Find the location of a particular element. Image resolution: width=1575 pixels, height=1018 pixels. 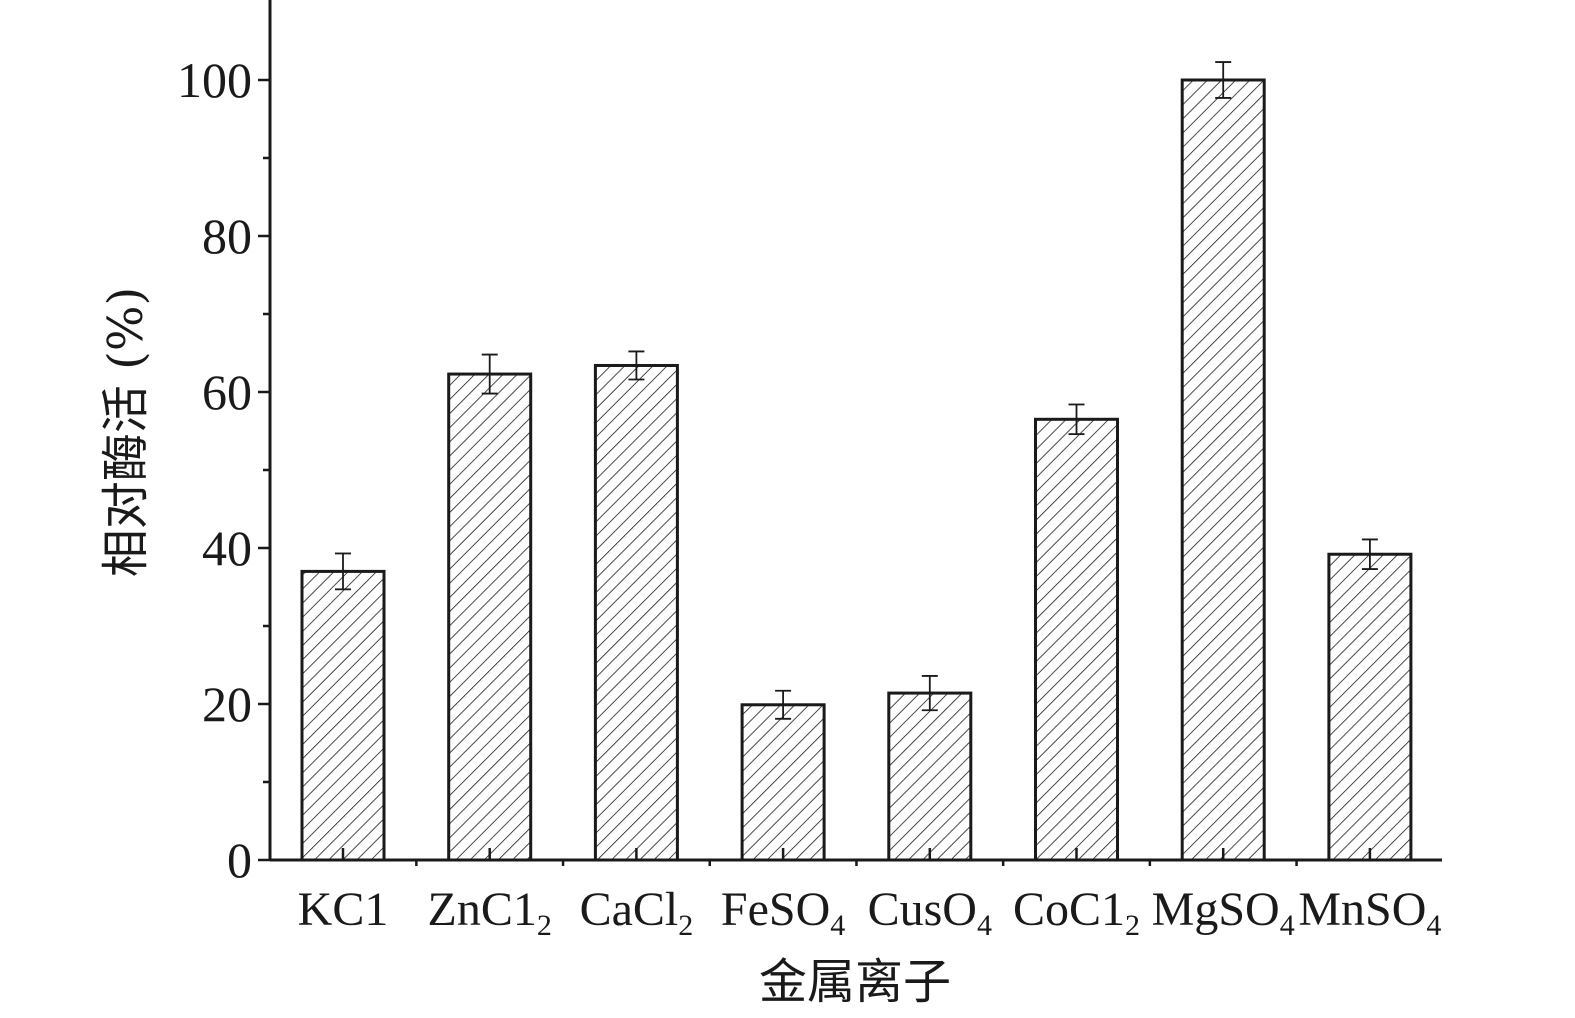

y-tick-label: 0 is located at coordinates (239, 860).